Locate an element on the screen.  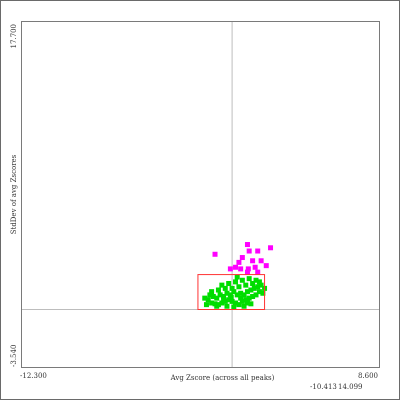
y-tick-max: 17.700 is located at coordinates (14, 36).